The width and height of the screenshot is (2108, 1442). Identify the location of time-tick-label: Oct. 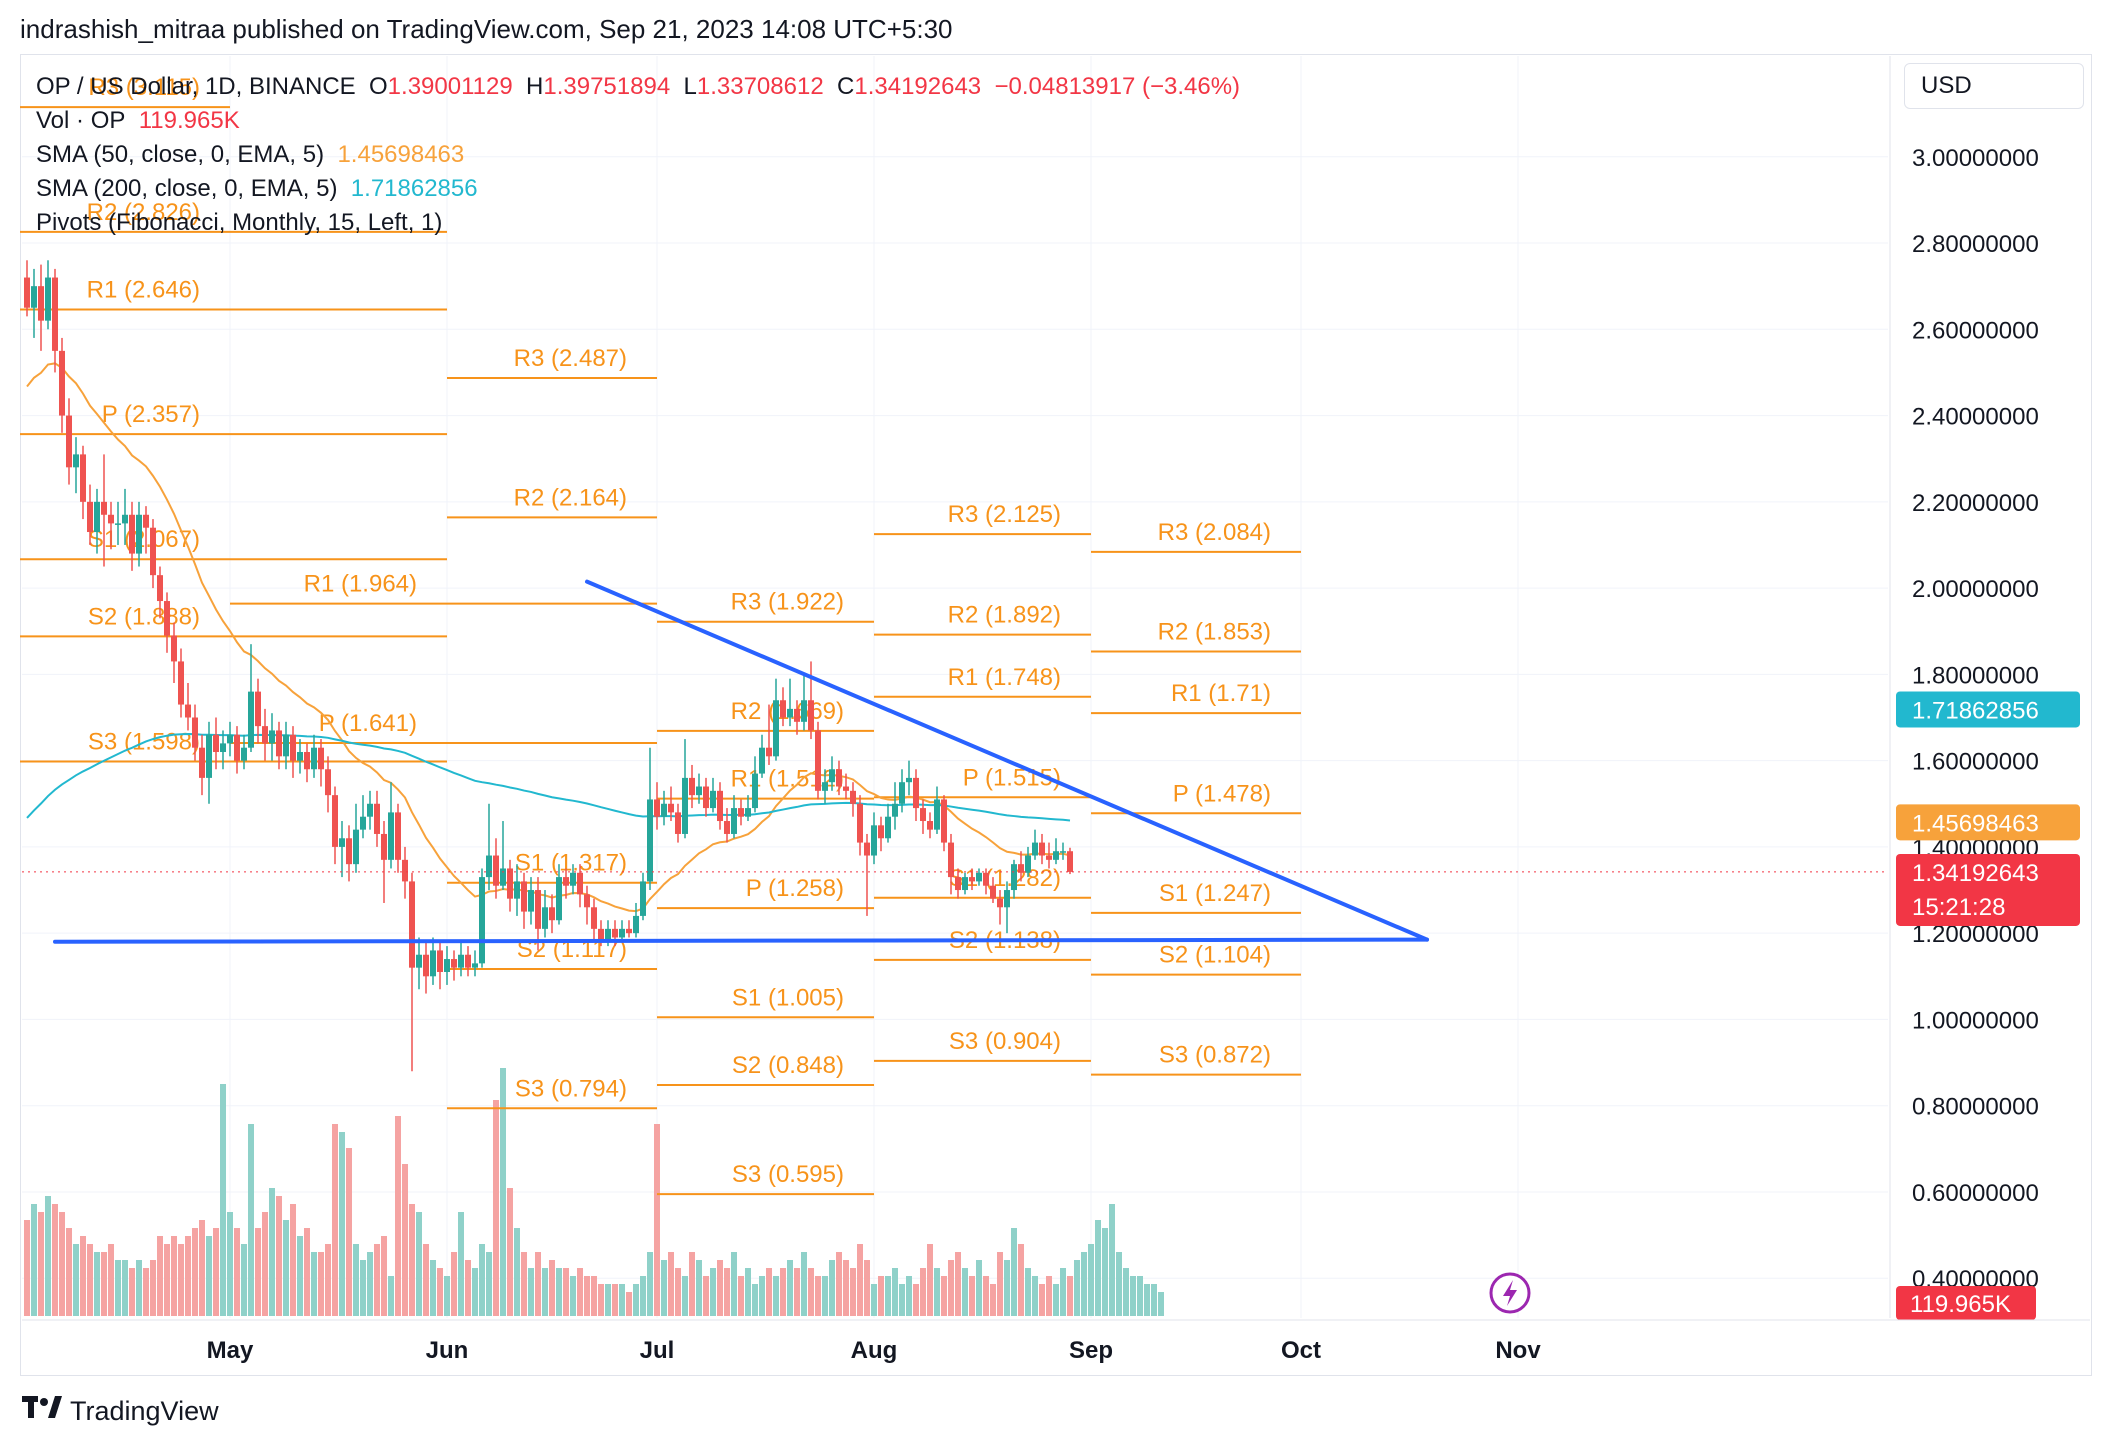
(1301, 1350).